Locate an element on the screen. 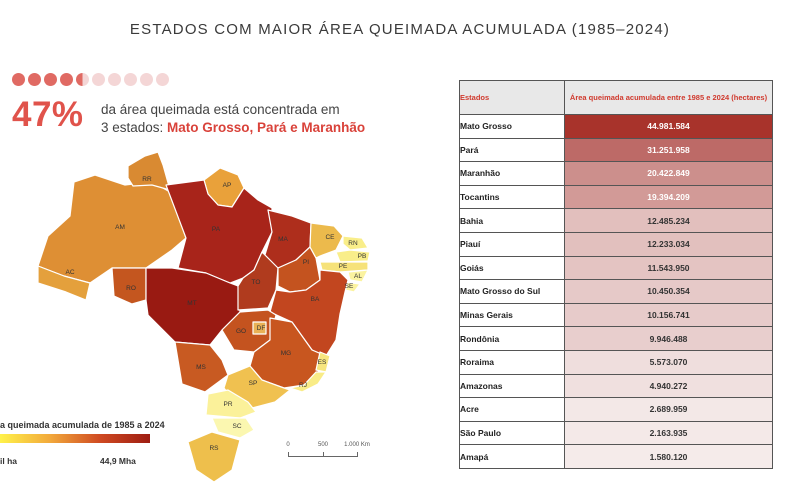  map-label-df: DF is located at coordinates (261, 328).